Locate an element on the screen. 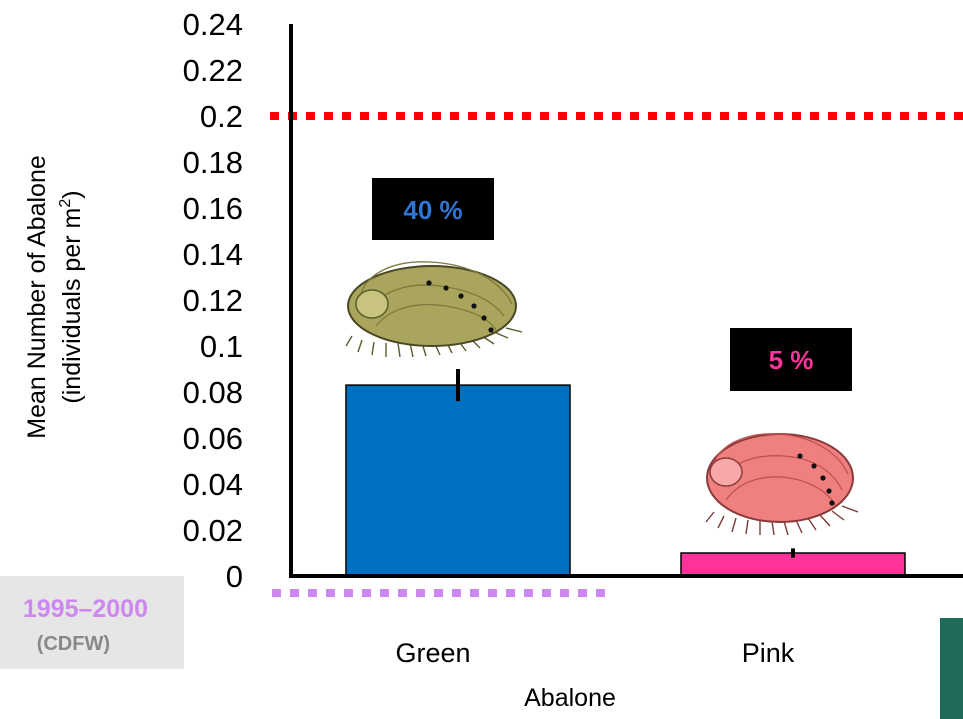 This screenshot has width=963, height=719. green-abalone-icon is located at coordinates (434, 309).